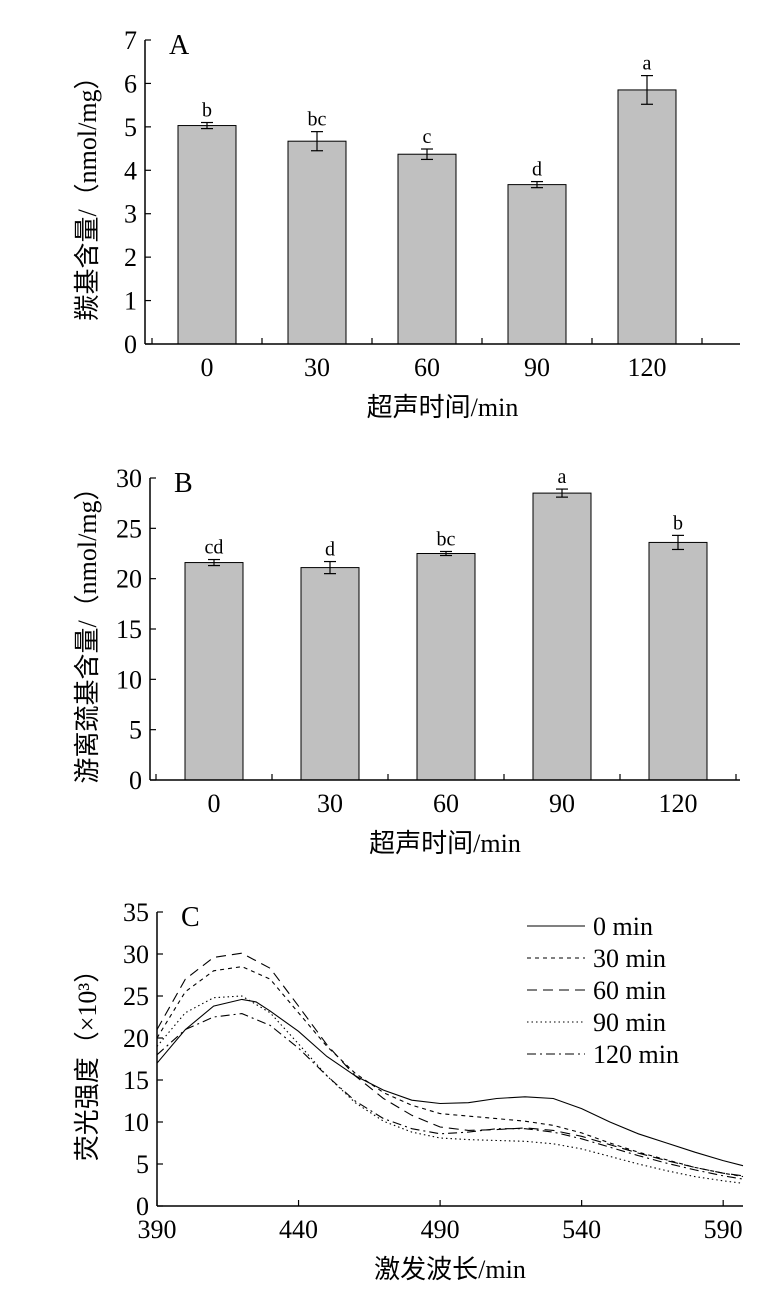 Image resolution: width=778 pixels, height=1296 pixels. What do you see at coordinates (130, 257) in the screenshot?
I see `y-tick-label: 2` at bounding box center [130, 257].